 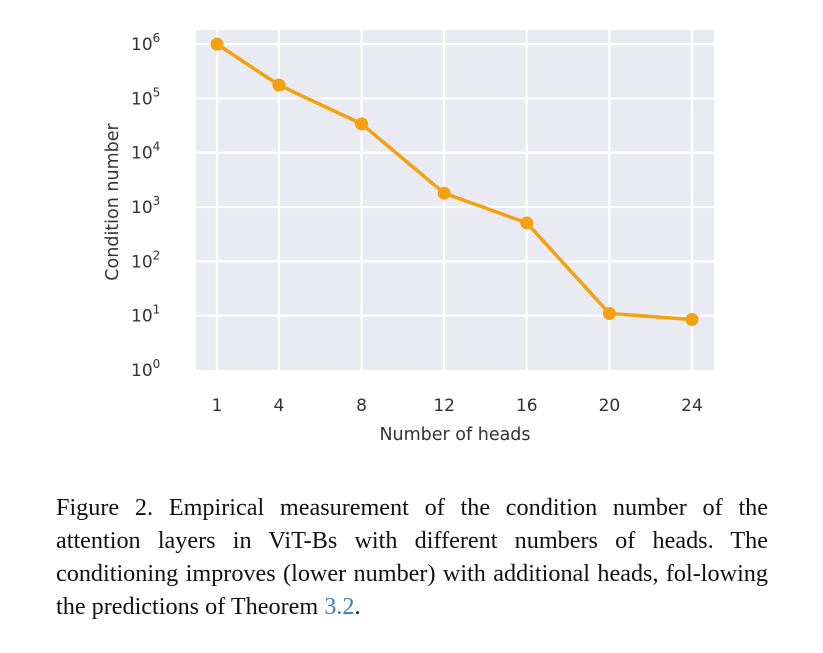 What do you see at coordinates (457, 406) in the screenshot?
I see `x-axis-ticks: 1 4 8 12 16 20 24` at bounding box center [457, 406].